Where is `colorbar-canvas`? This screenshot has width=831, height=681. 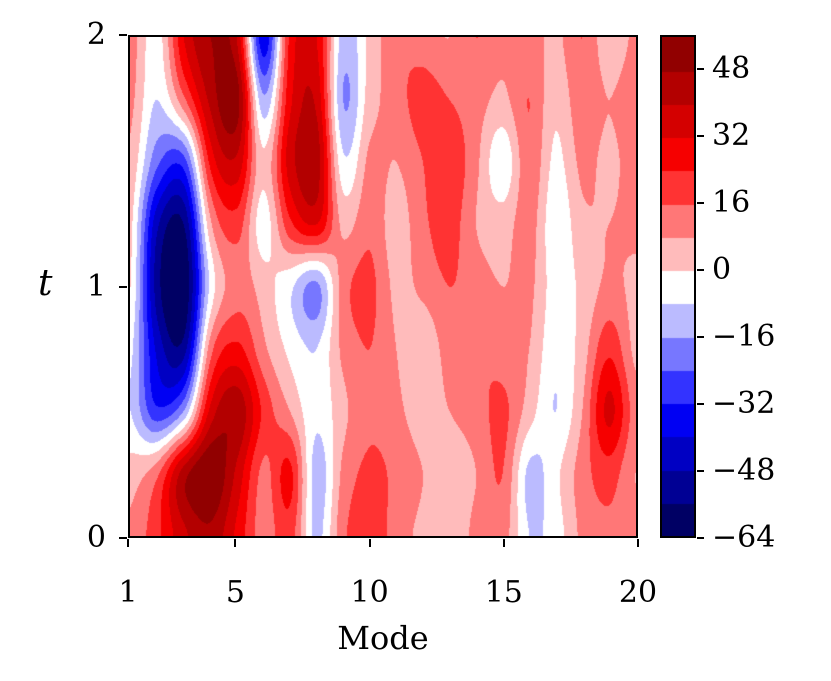
colorbar-canvas is located at coordinates (678, 286).